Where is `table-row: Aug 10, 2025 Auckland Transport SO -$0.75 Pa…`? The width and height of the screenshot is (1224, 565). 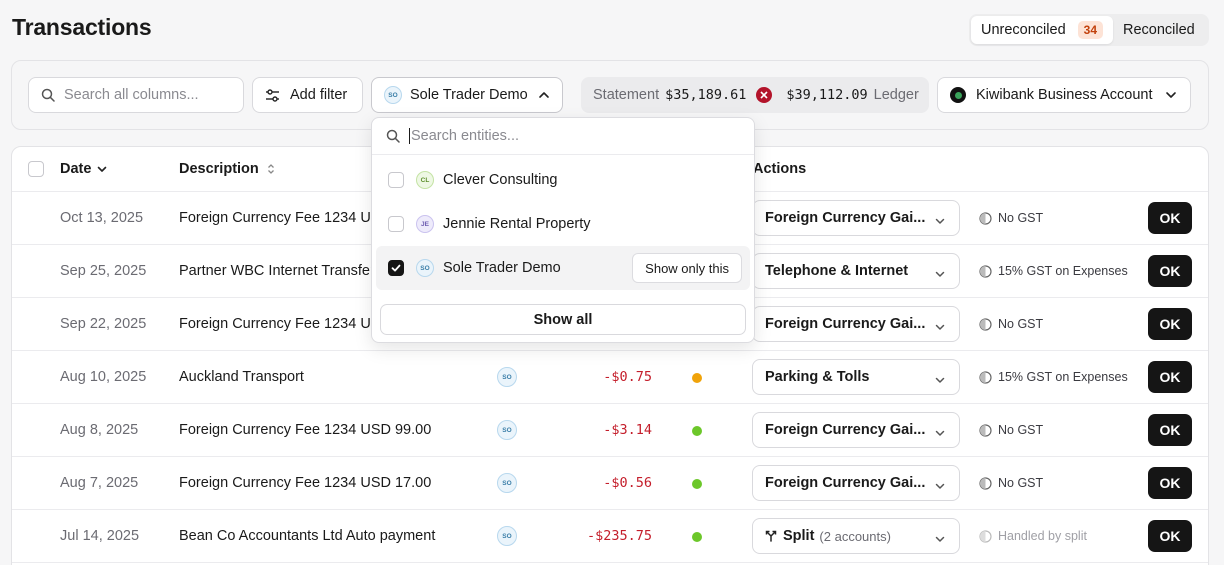
table-row: Aug 10, 2025 Auckland Transport SO -$0.75 Pa… is located at coordinates (610, 377).